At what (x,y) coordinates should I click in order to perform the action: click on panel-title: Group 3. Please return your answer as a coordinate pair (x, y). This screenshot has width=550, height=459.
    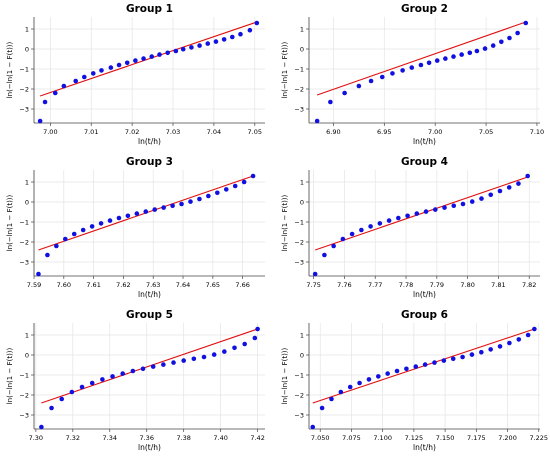
    Looking at the image, I should click on (149, 162).